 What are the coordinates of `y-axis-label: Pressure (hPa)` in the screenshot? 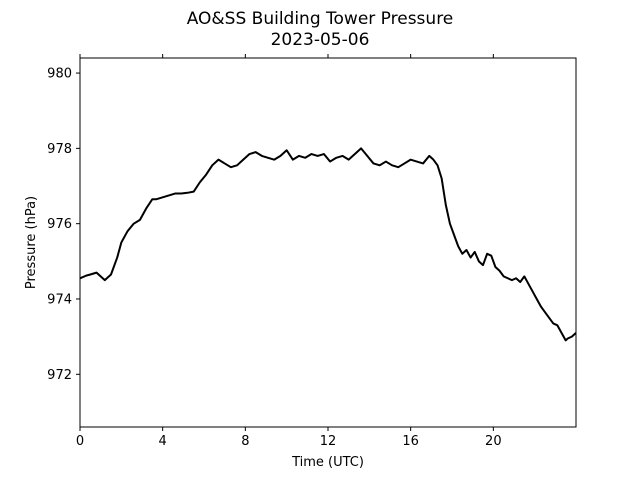 It's located at (31, 242).